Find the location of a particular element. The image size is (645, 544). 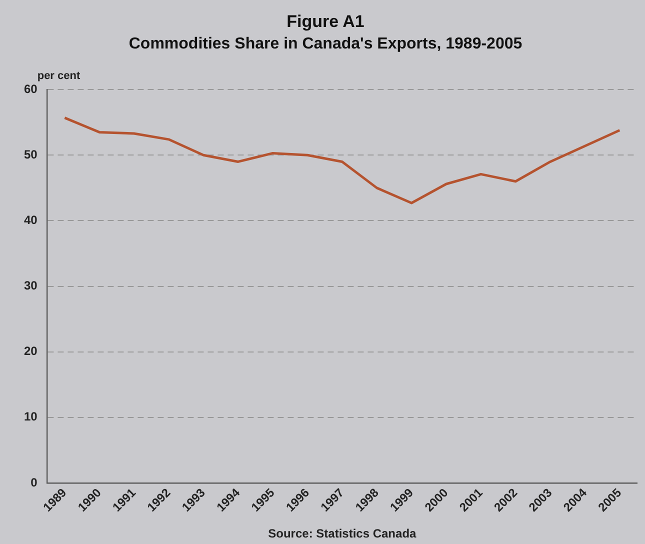

source-note: Source: Statistics Canada is located at coordinates (342, 533).